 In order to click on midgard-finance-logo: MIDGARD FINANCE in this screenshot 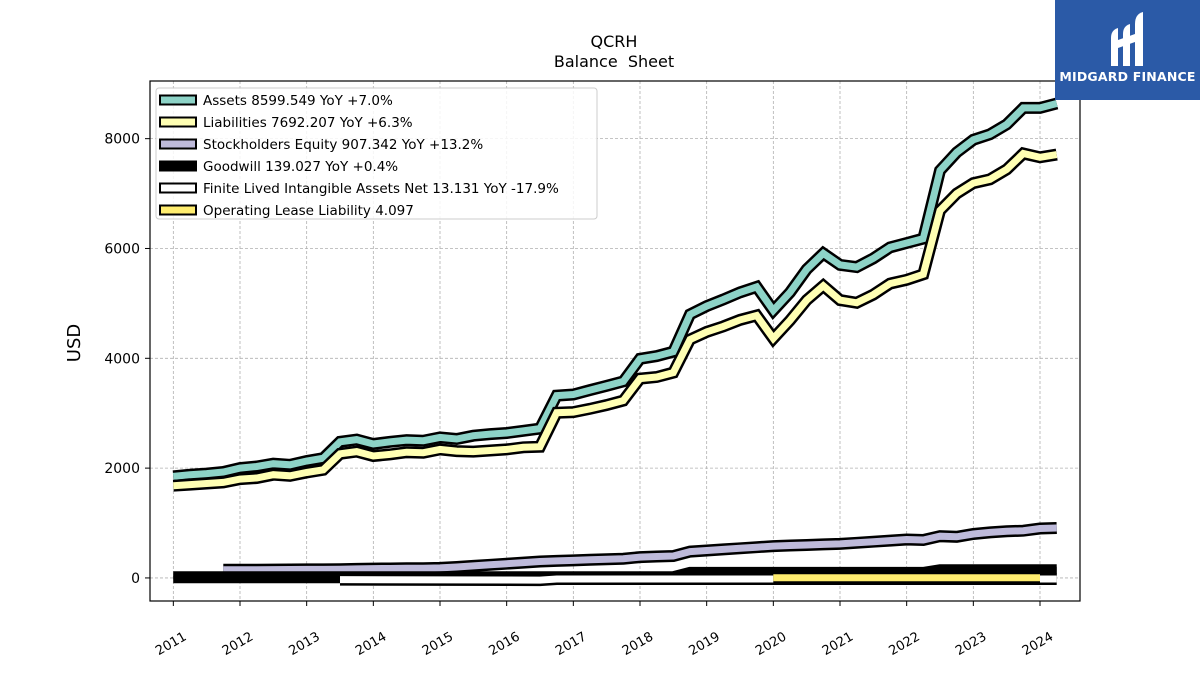, I will do `click(1127, 50)`.